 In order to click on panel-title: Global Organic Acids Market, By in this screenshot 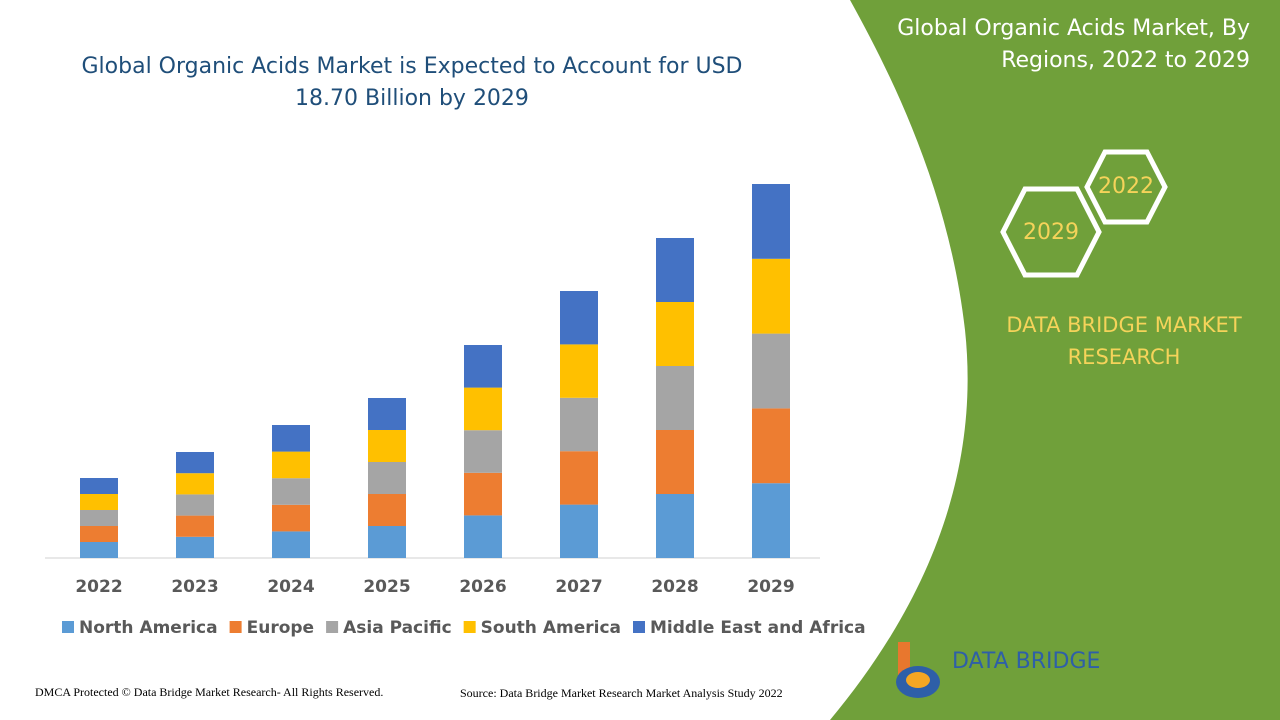, I will do `click(1073, 28)`.